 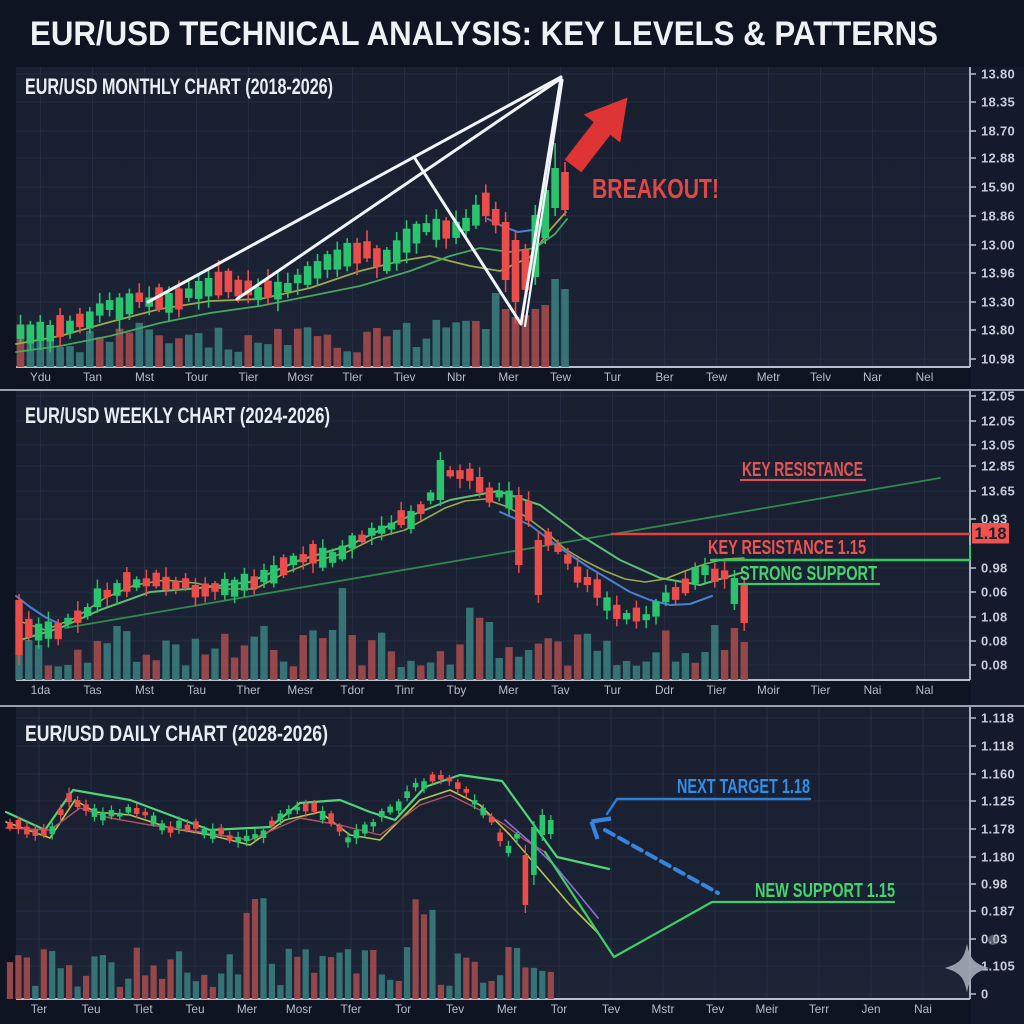 What do you see at coordinates (925, 377) in the screenshot?
I see `svg-text: Nel` at bounding box center [925, 377].